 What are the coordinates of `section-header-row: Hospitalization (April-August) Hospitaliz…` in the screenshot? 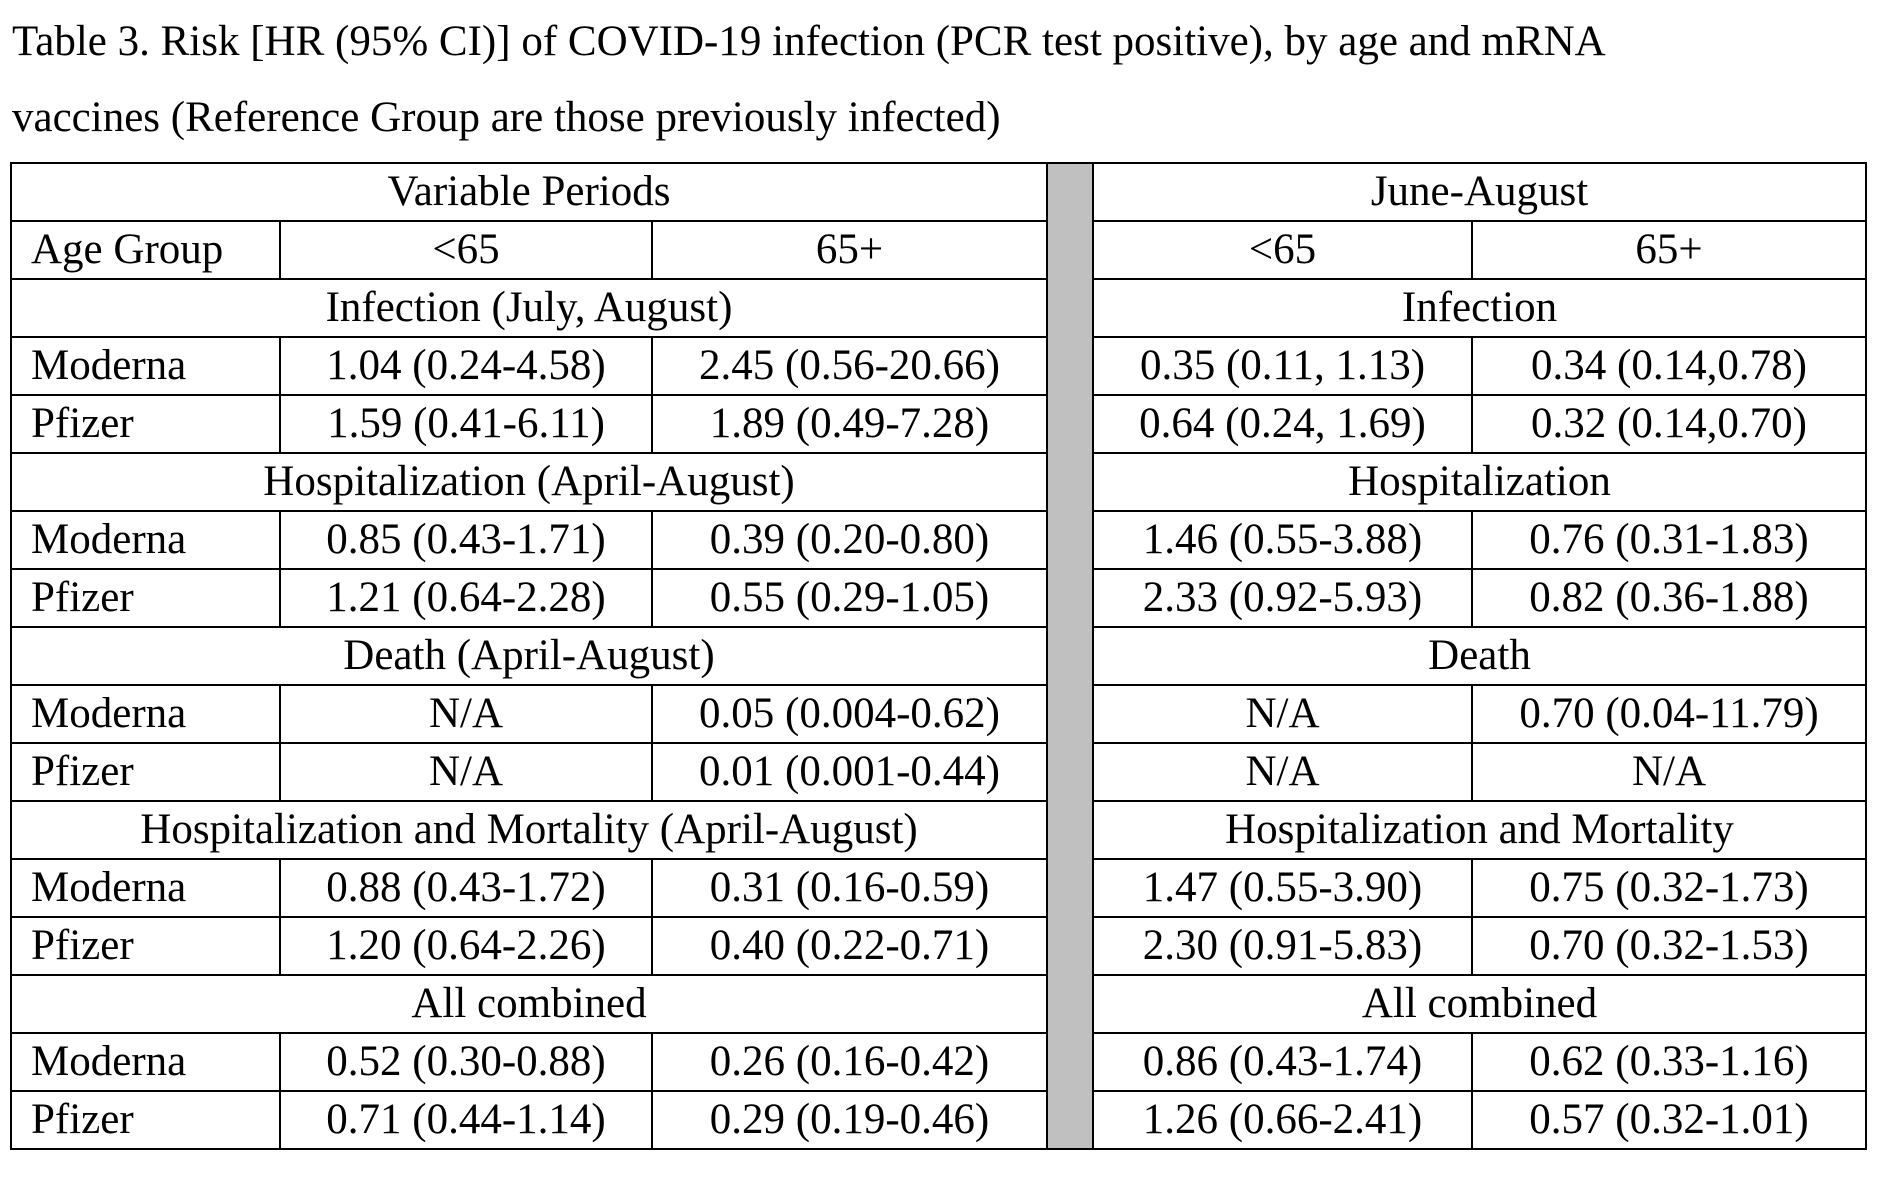 It's located at (938, 482).